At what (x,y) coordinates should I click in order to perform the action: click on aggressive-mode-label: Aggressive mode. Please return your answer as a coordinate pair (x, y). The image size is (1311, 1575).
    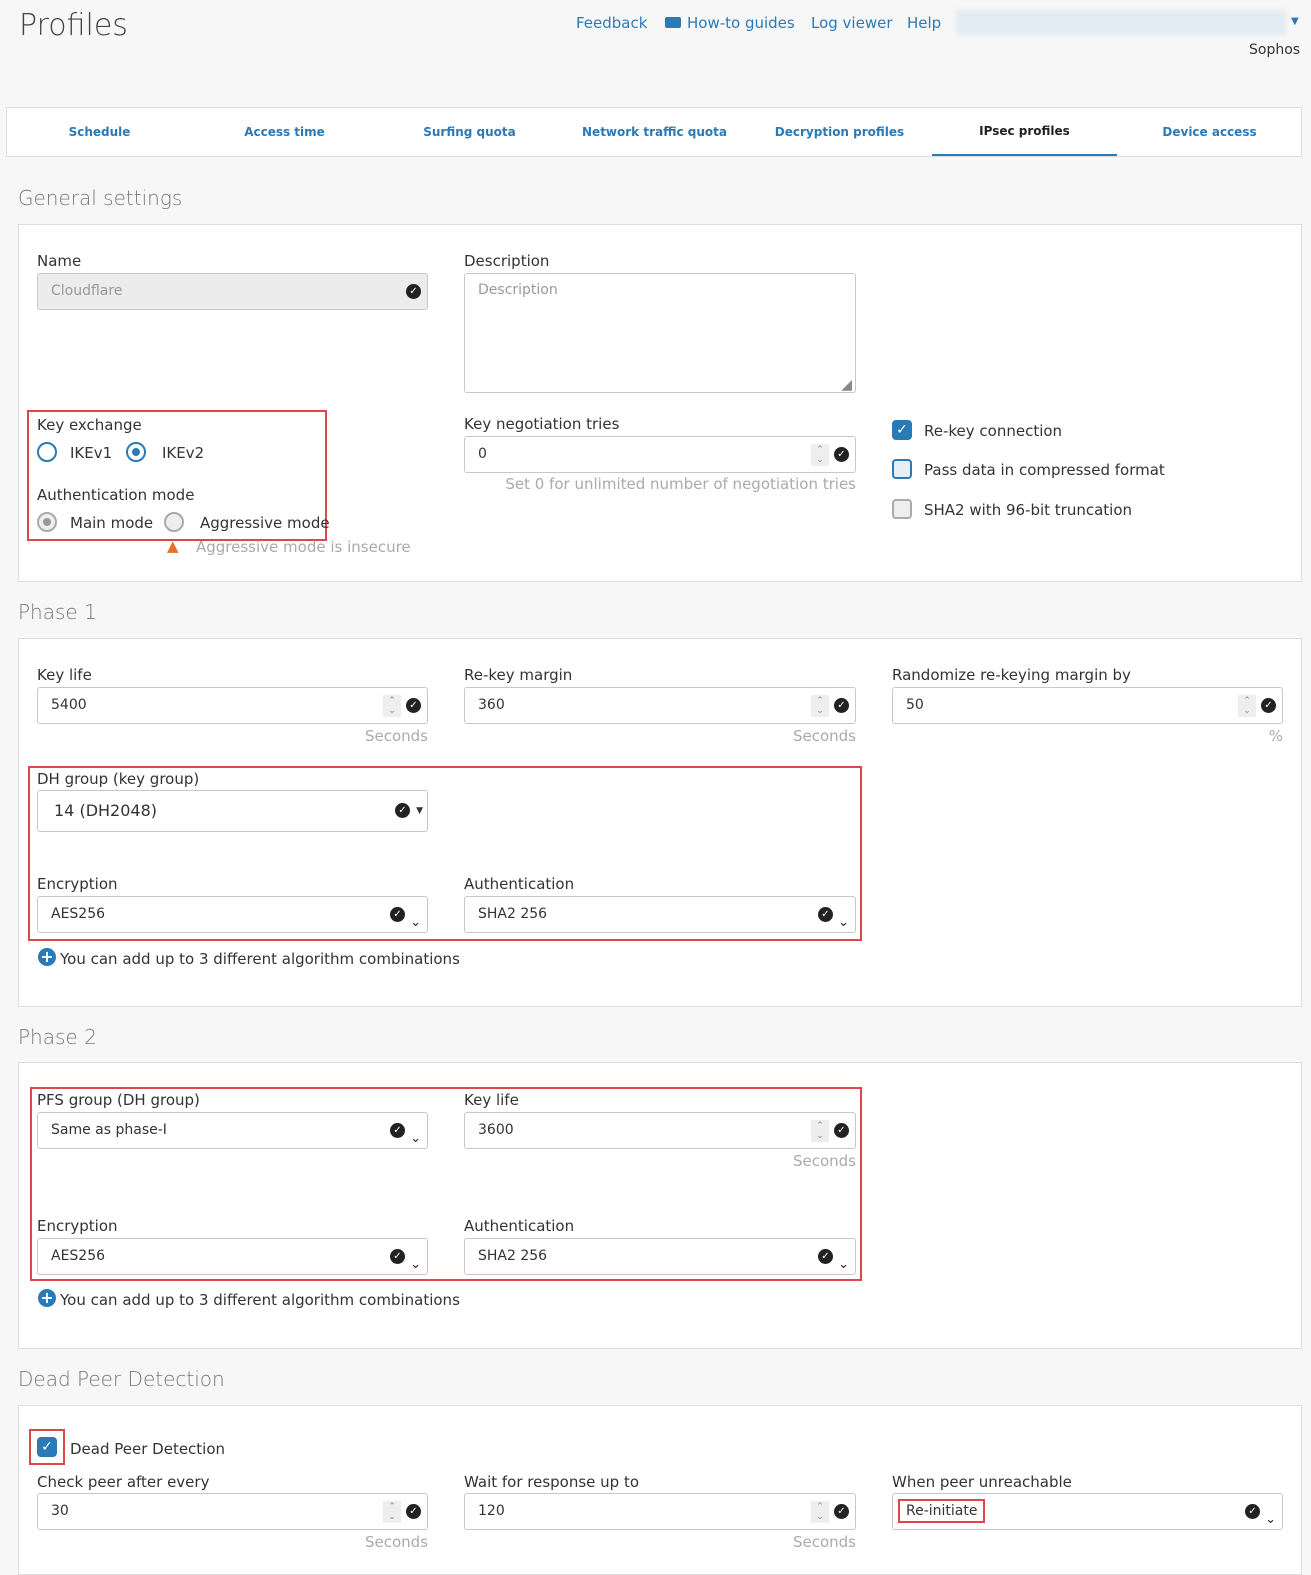
    Looking at the image, I should click on (265, 523).